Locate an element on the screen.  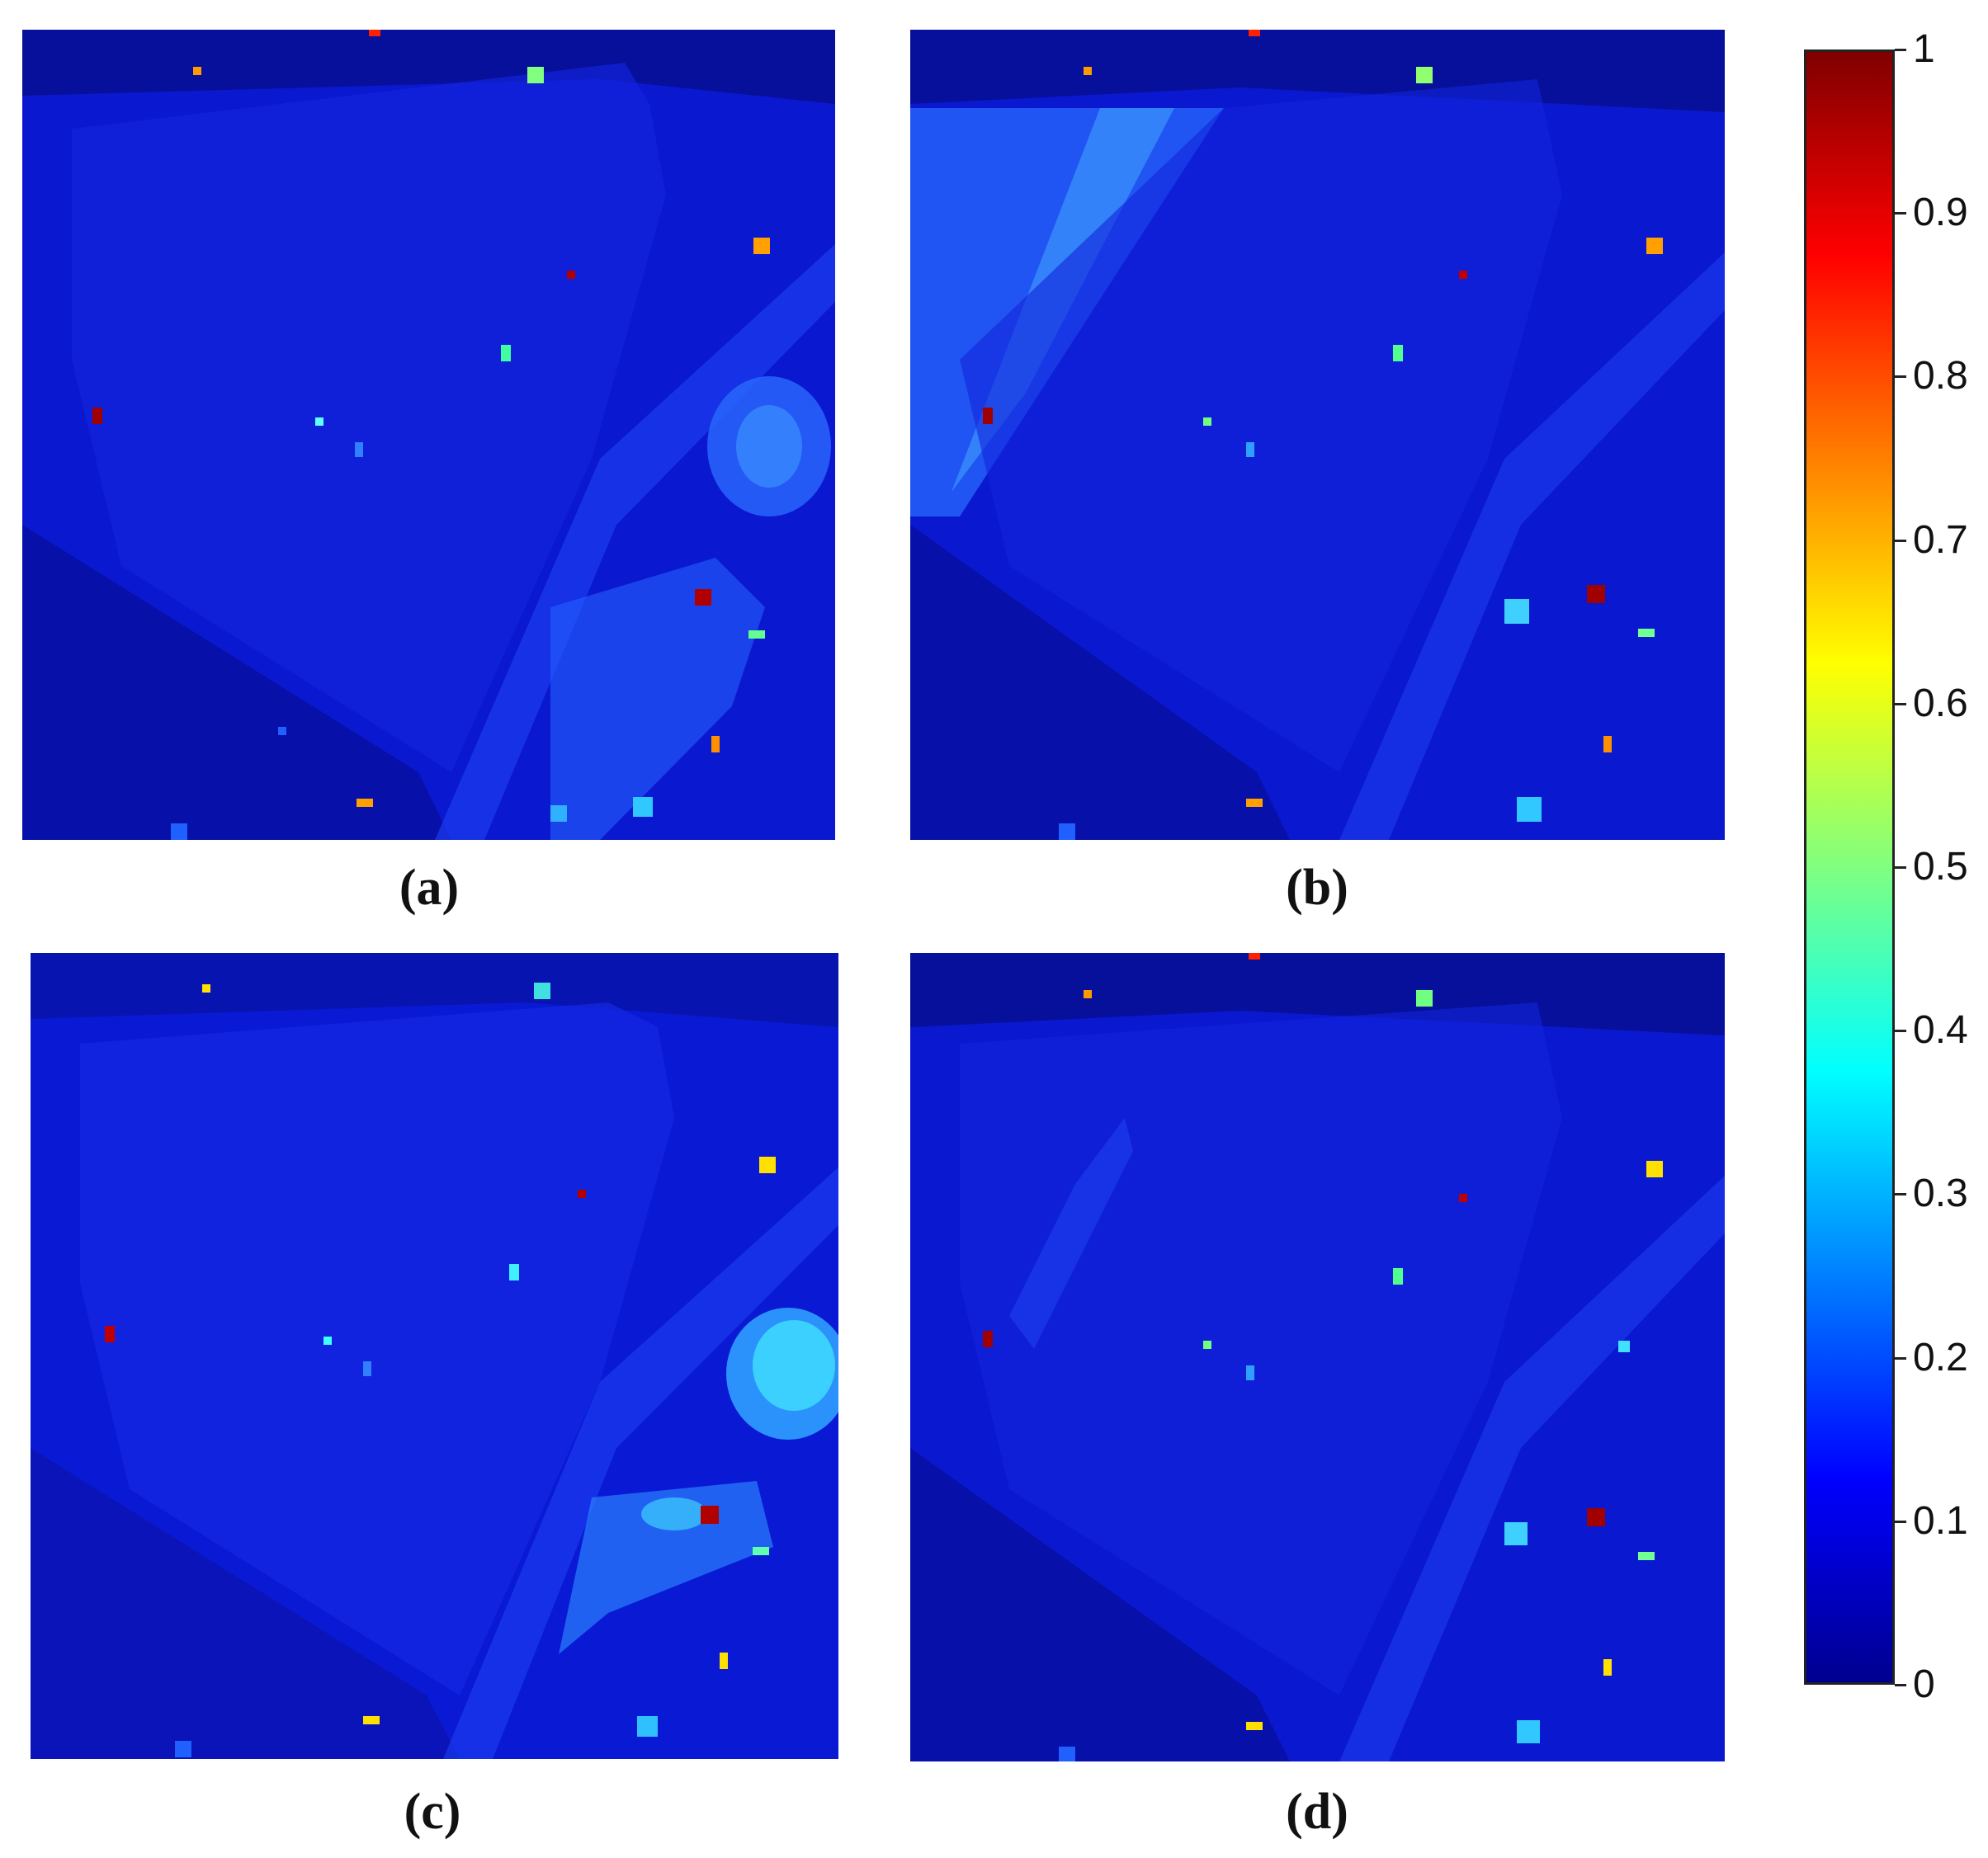
panel-caption-c: (c) is located at coordinates (432, 1812).